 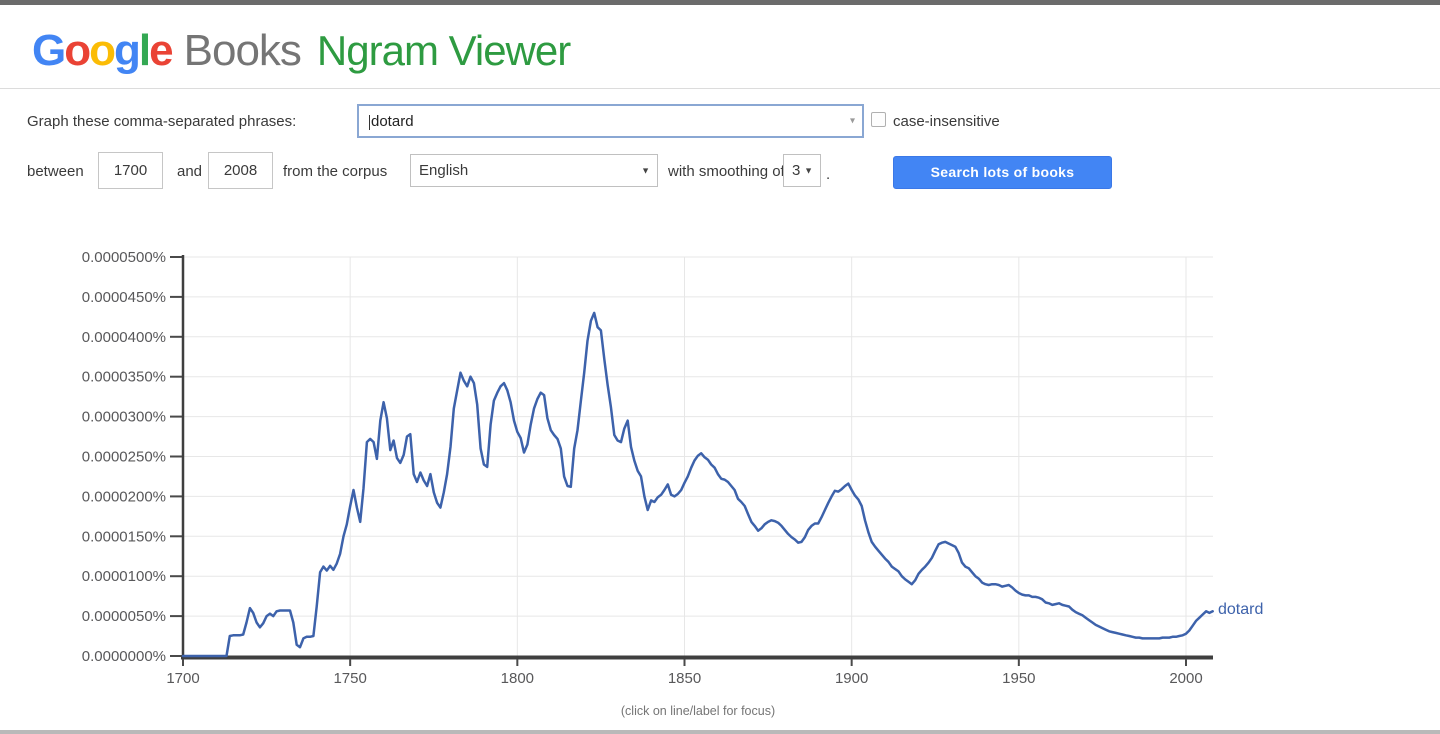 What do you see at coordinates (828, 174) in the screenshot?
I see `period-text: .` at bounding box center [828, 174].